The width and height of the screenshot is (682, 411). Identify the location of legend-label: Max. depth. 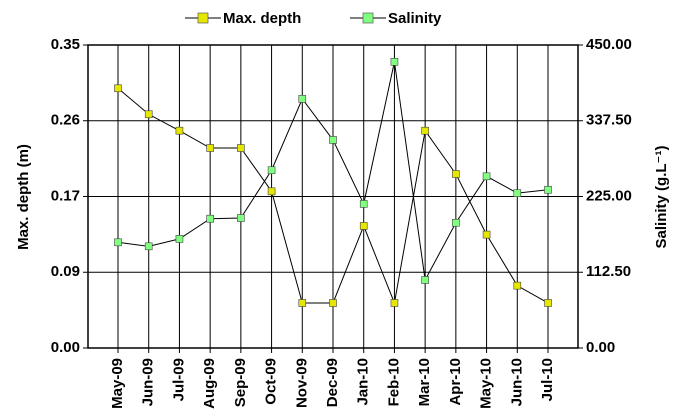
(262, 18).